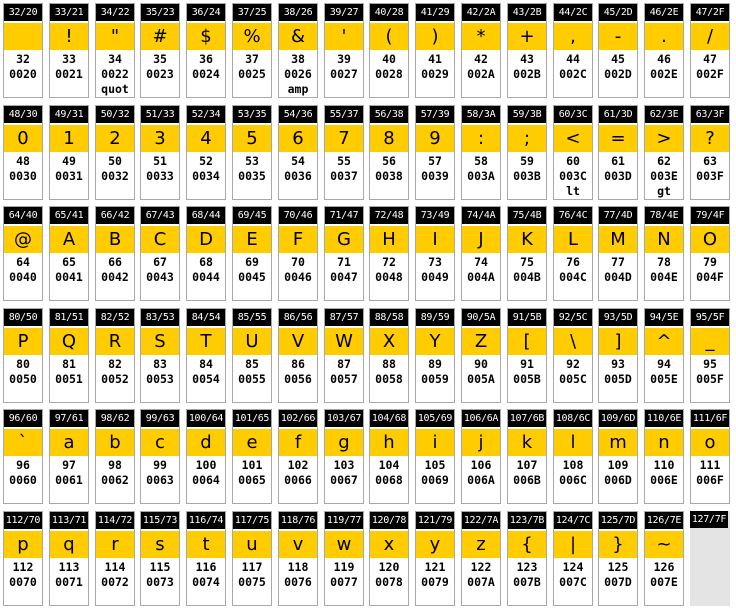  What do you see at coordinates (69, 176) in the screenshot?
I see `hex-code: 0031` at bounding box center [69, 176].